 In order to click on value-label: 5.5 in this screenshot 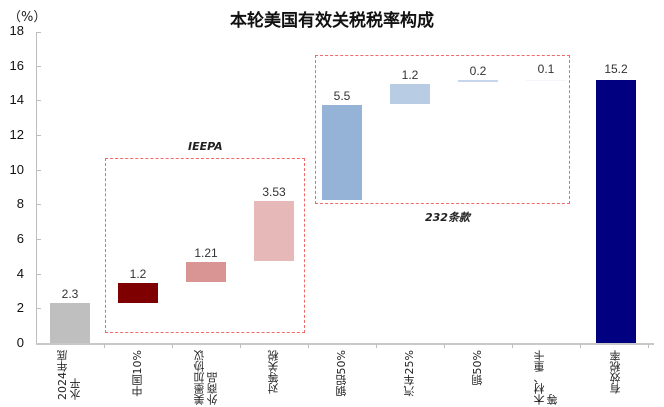, I will do `click(342, 96)`.